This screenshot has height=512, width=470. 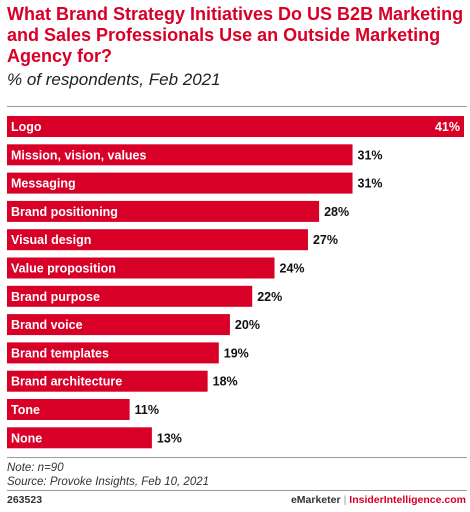 I want to click on category-label: Messaging, so click(x=43, y=184).